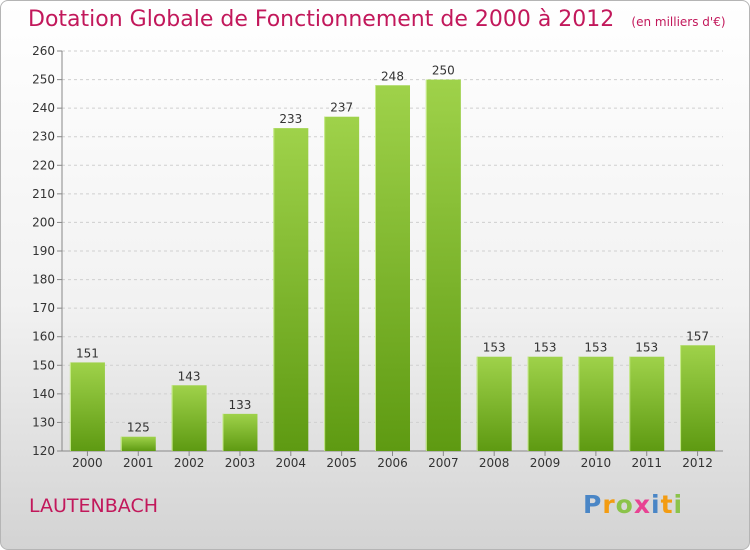 This screenshot has height=550, width=750. I want to click on y-tick-label: 220, so click(43, 165).